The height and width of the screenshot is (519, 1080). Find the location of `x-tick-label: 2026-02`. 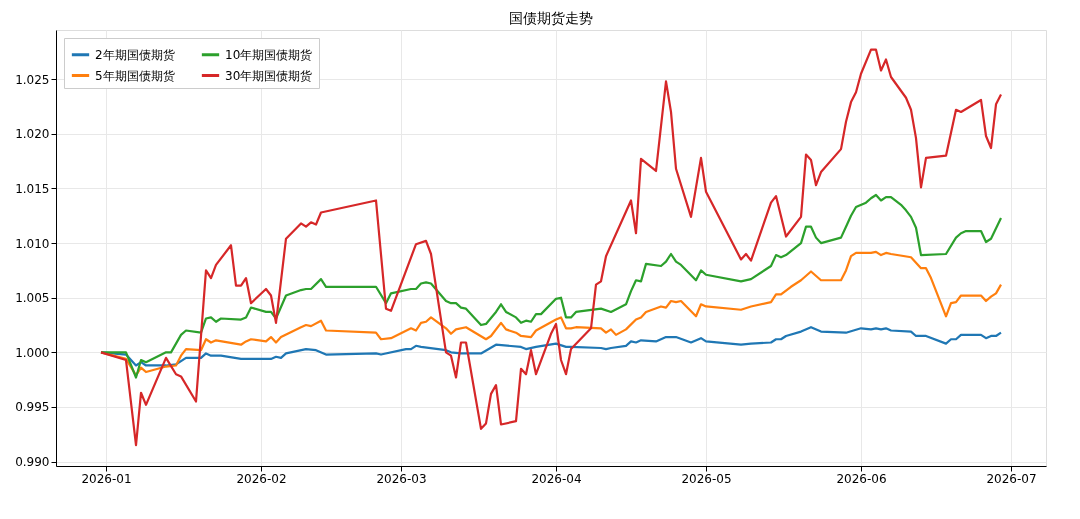

x-tick-label: 2026-02 is located at coordinates (261, 478).